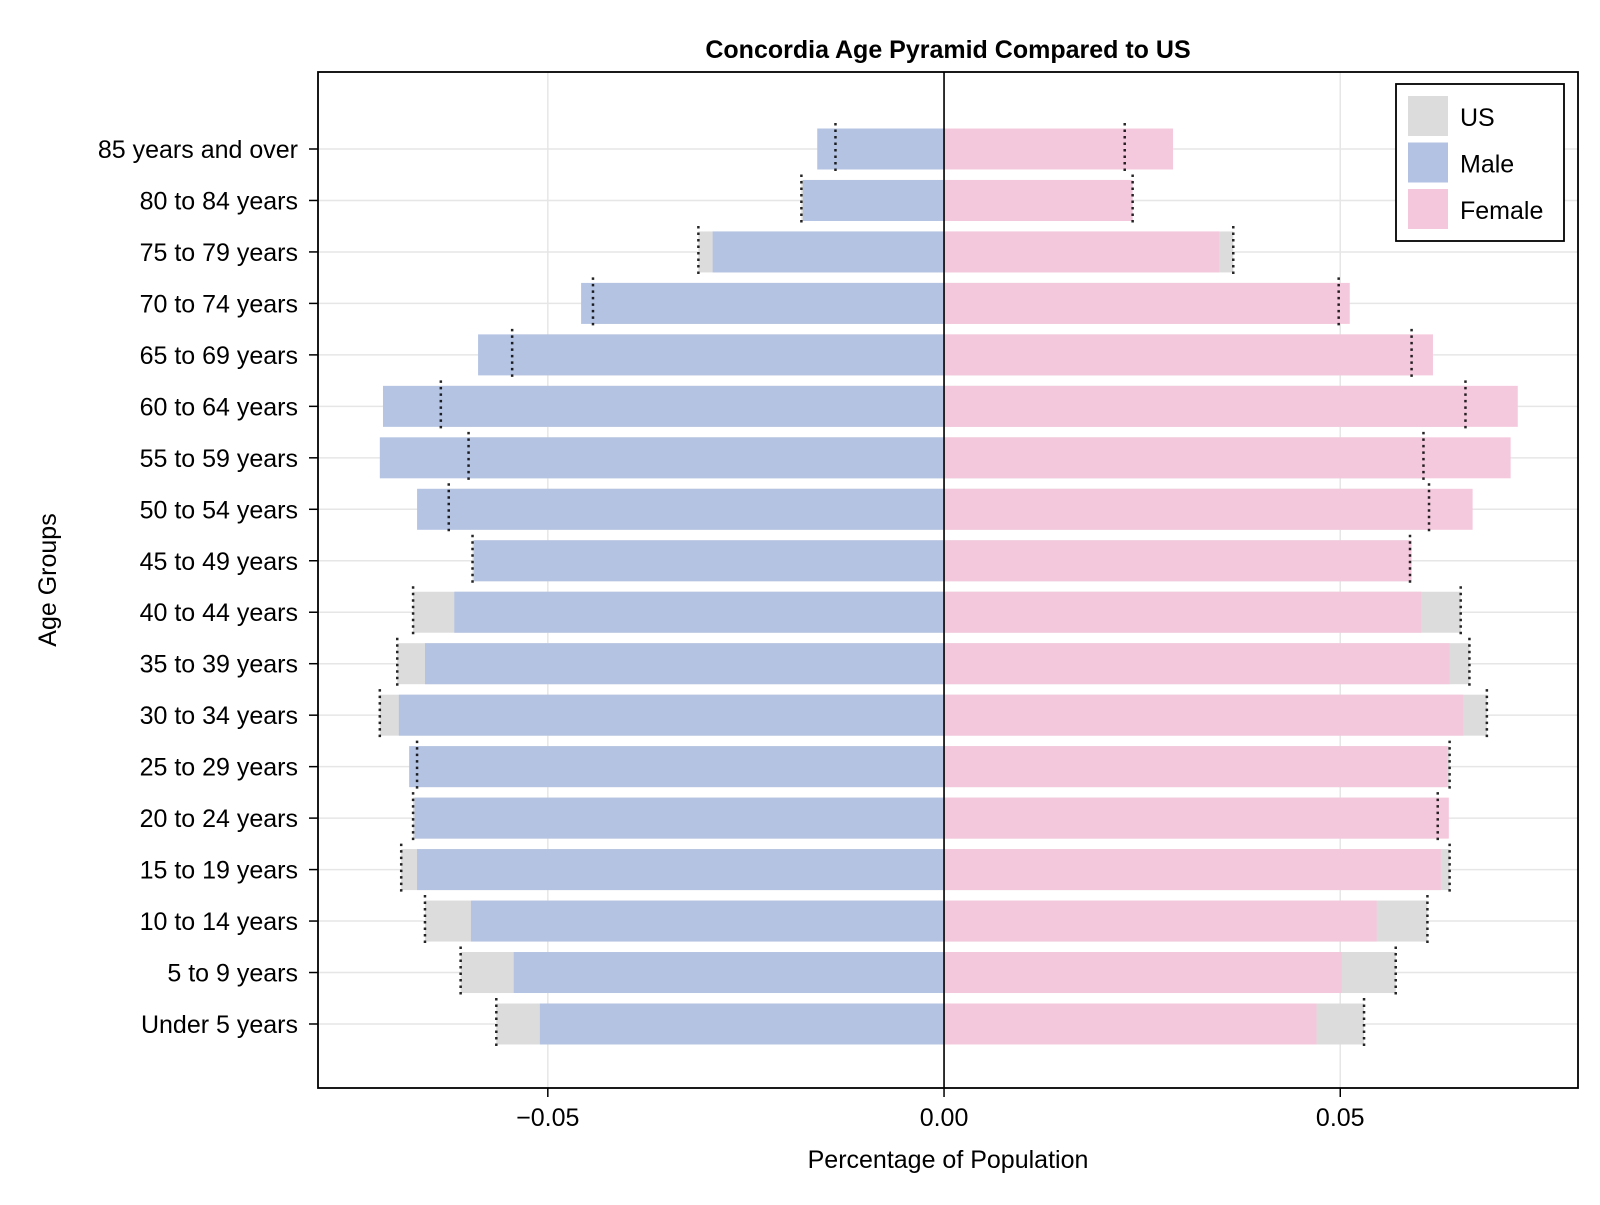 Image resolution: width=1600 pixels, height=1205 pixels. I want to click on legend-swatch-male, so click(1428, 162).